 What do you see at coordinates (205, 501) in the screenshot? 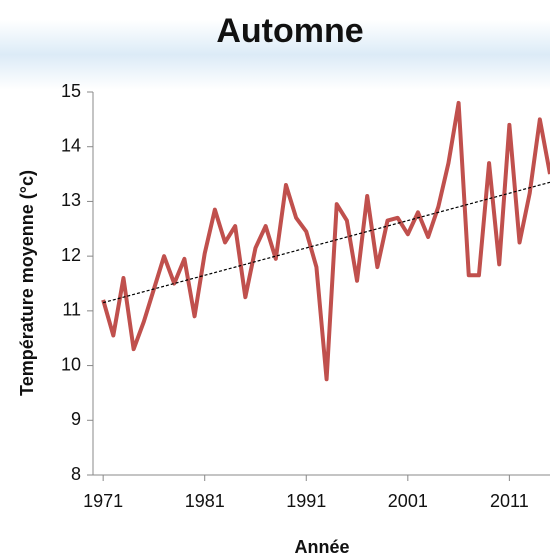
I see `x-tick-label: 1981` at bounding box center [205, 501].